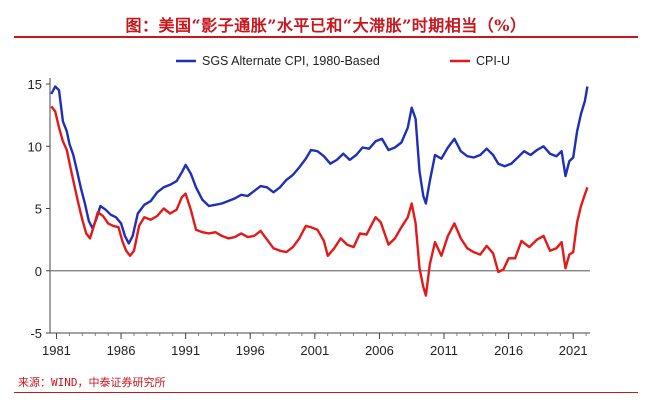 Image resolution: width=652 pixels, height=400 pixels. Describe the element at coordinates (493, 61) in the screenshot. I see `legend-cpi-u-label: CPI-U` at that location.